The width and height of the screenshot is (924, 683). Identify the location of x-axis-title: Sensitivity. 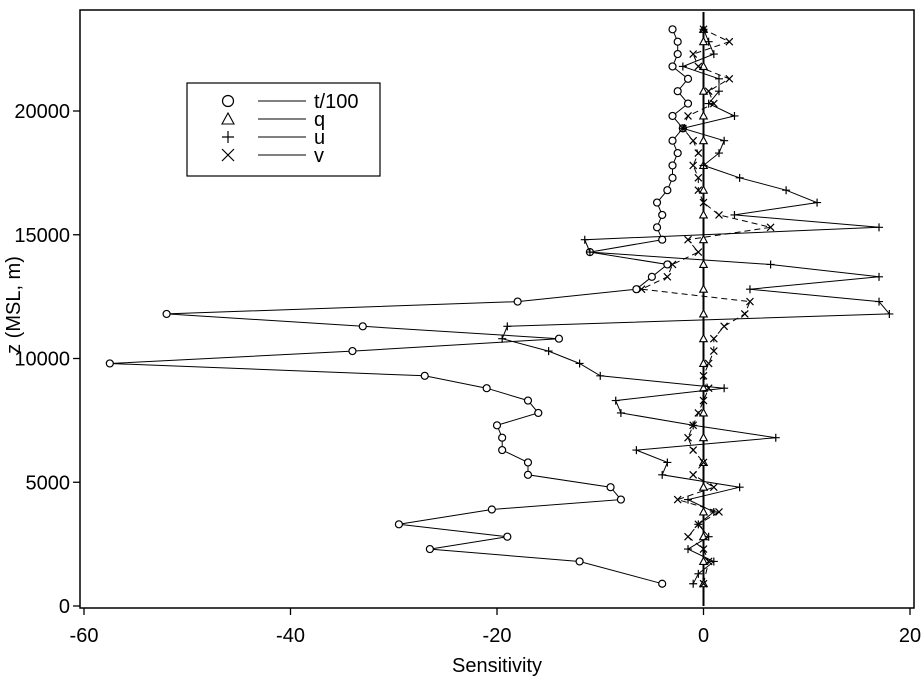
(497, 666).